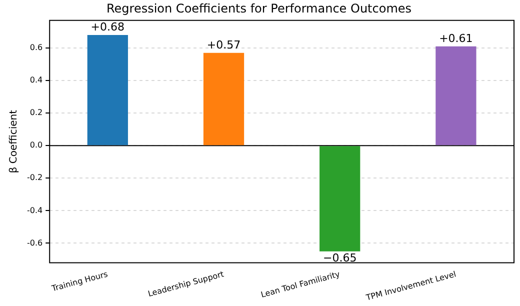  I want to click on y-tick-label: -0.6, so click(35, 243).